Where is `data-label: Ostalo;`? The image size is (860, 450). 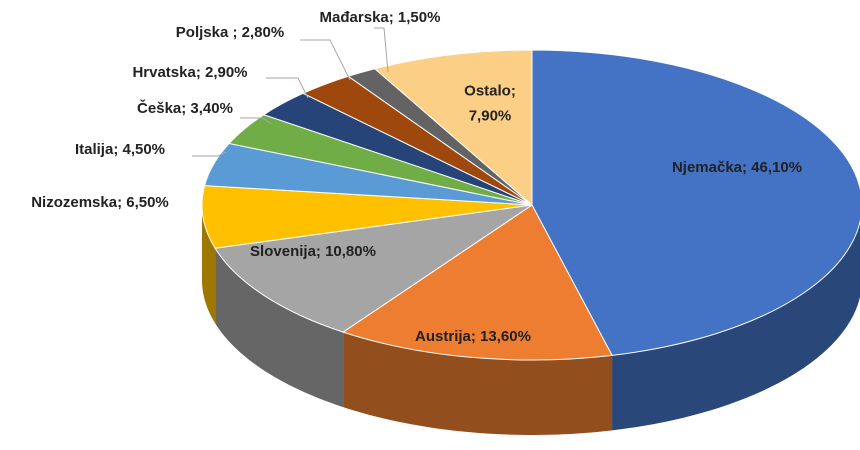
data-label: Ostalo; is located at coordinates (490, 90).